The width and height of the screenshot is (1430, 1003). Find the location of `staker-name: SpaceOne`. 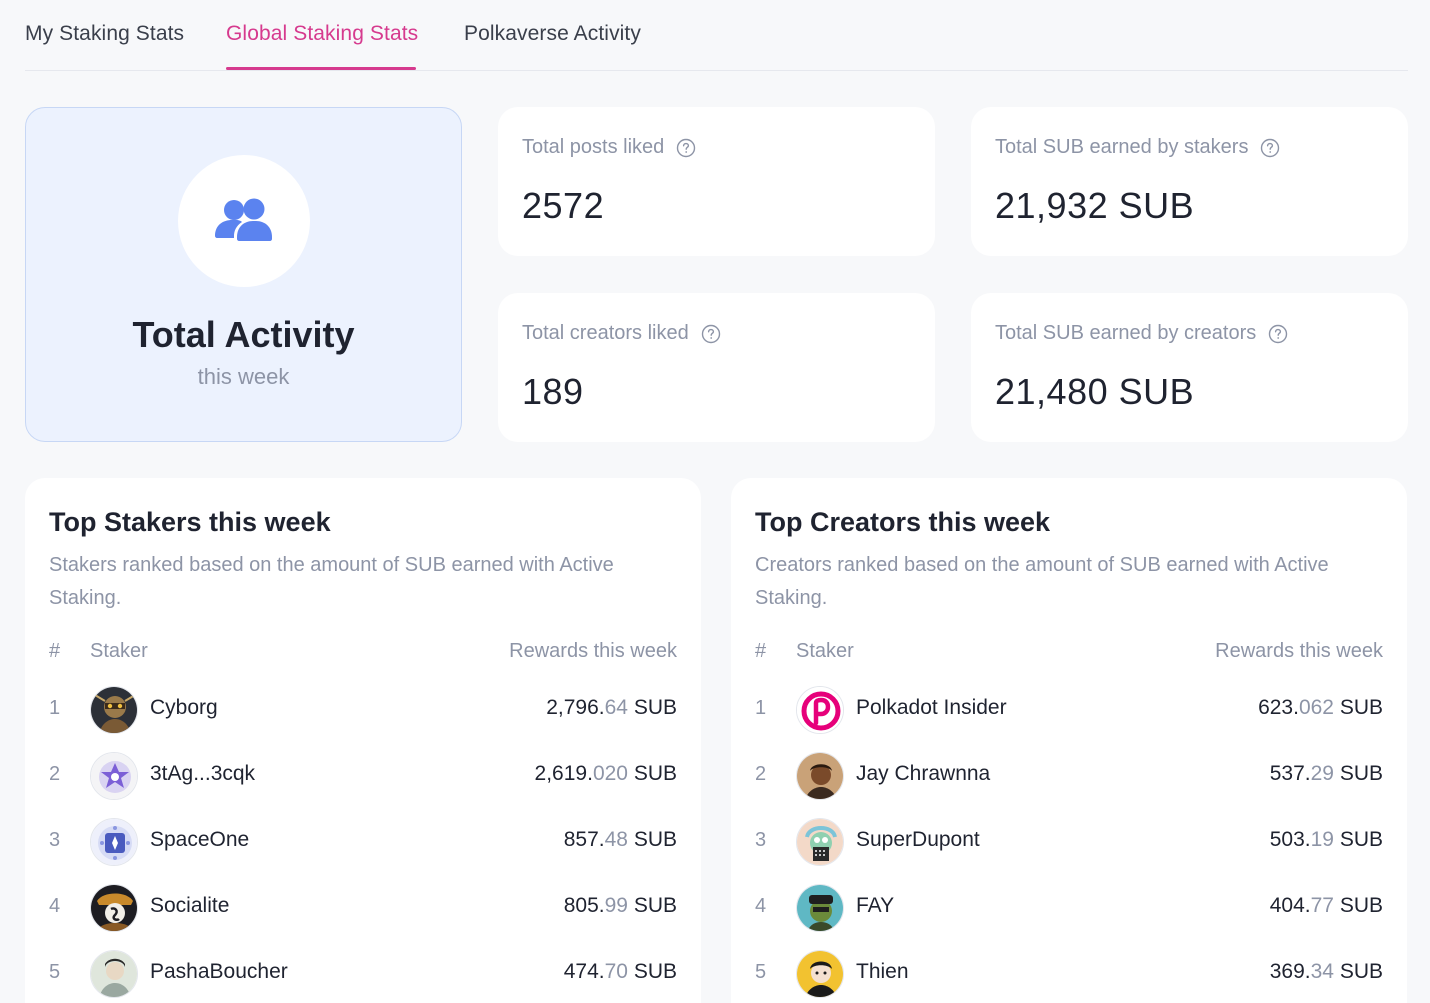

staker-name: SpaceOne is located at coordinates (200, 839).